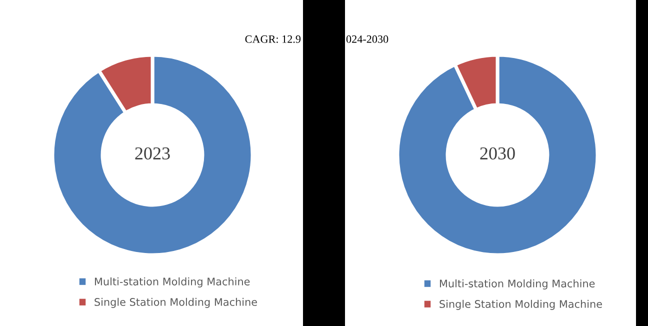 The height and width of the screenshot is (326, 648). Describe the element at coordinates (152, 153) in the screenshot. I see `text: 2023` at that location.